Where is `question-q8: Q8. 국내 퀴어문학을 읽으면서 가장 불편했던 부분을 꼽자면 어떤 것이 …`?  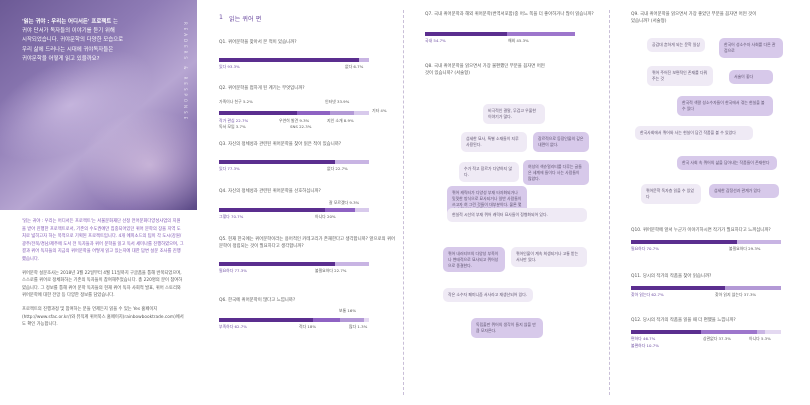 question-q8: Q8. 국내 퀴어문학을 읽으면서 가장 불편했던 부분을 꼽자면 어떤 것이 … is located at coordinates (485, 70).